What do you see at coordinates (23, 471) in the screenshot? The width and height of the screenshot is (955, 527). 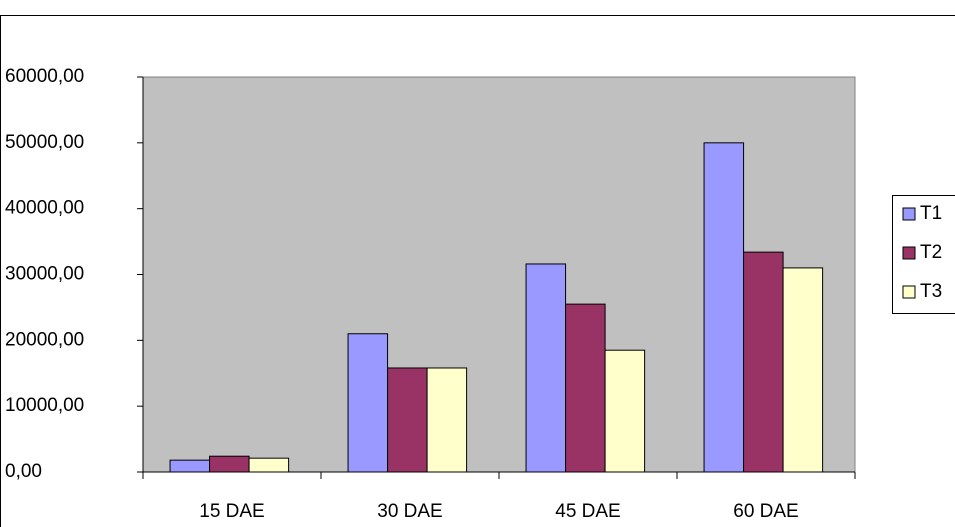 I see `y-tick-label: 0,00` at bounding box center [23, 471].